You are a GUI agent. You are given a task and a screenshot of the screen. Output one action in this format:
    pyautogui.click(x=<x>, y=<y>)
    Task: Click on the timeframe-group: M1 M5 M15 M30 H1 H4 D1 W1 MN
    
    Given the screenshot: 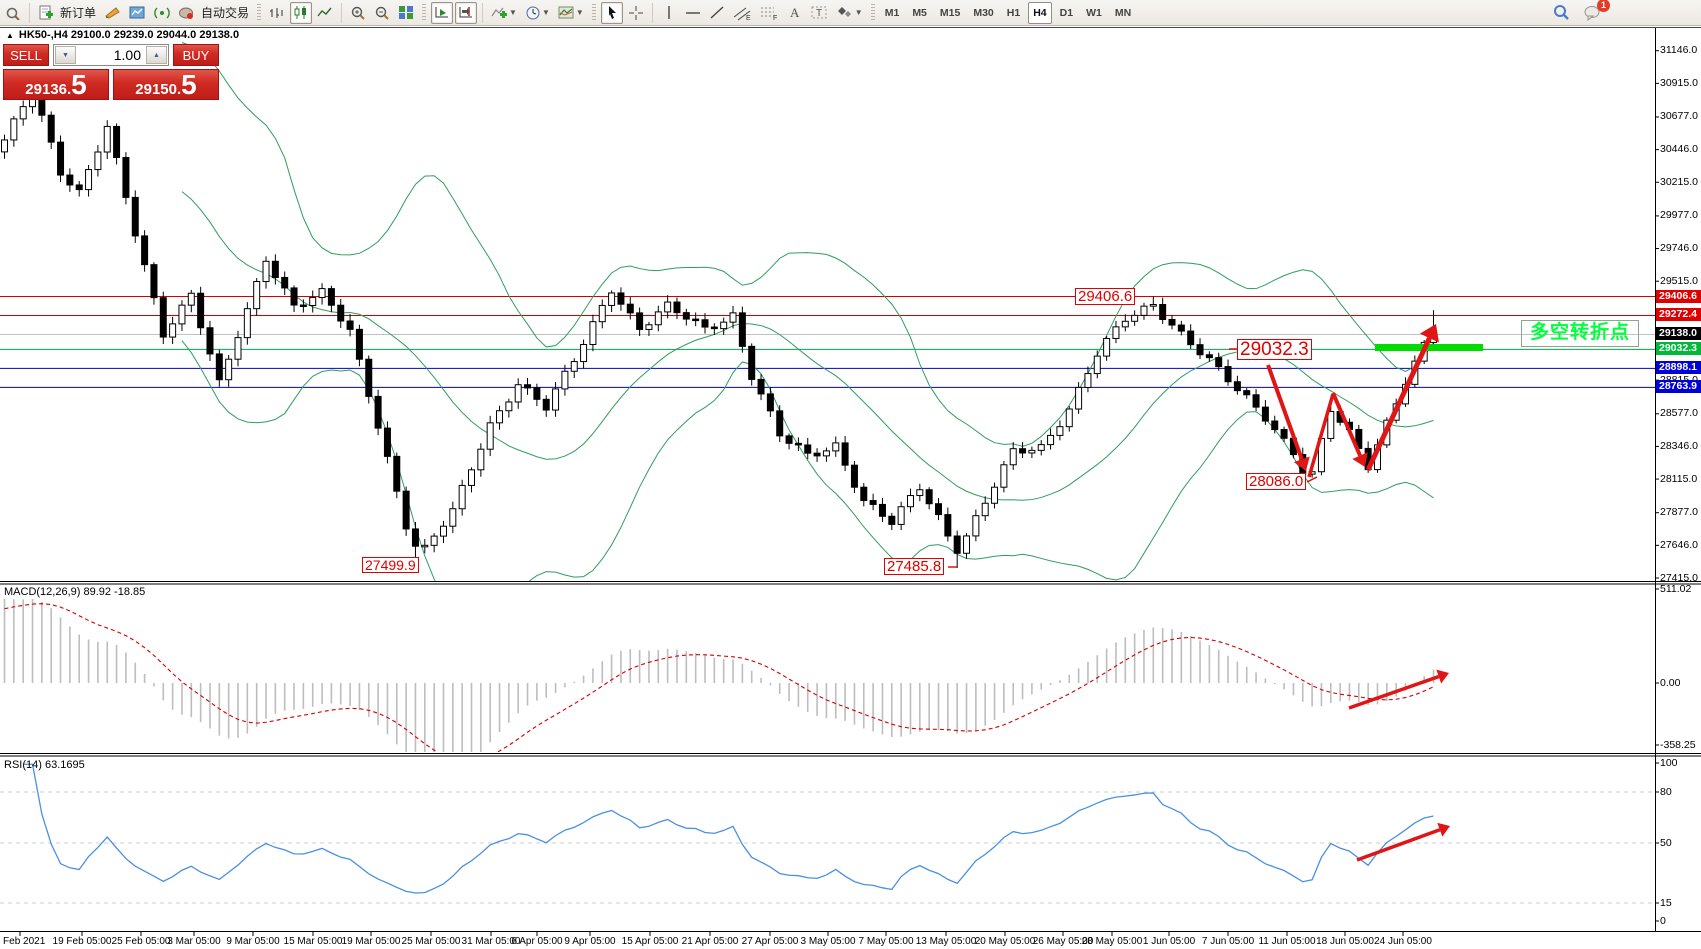 What is the action you would take?
    pyautogui.click(x=1008, y=12)
    